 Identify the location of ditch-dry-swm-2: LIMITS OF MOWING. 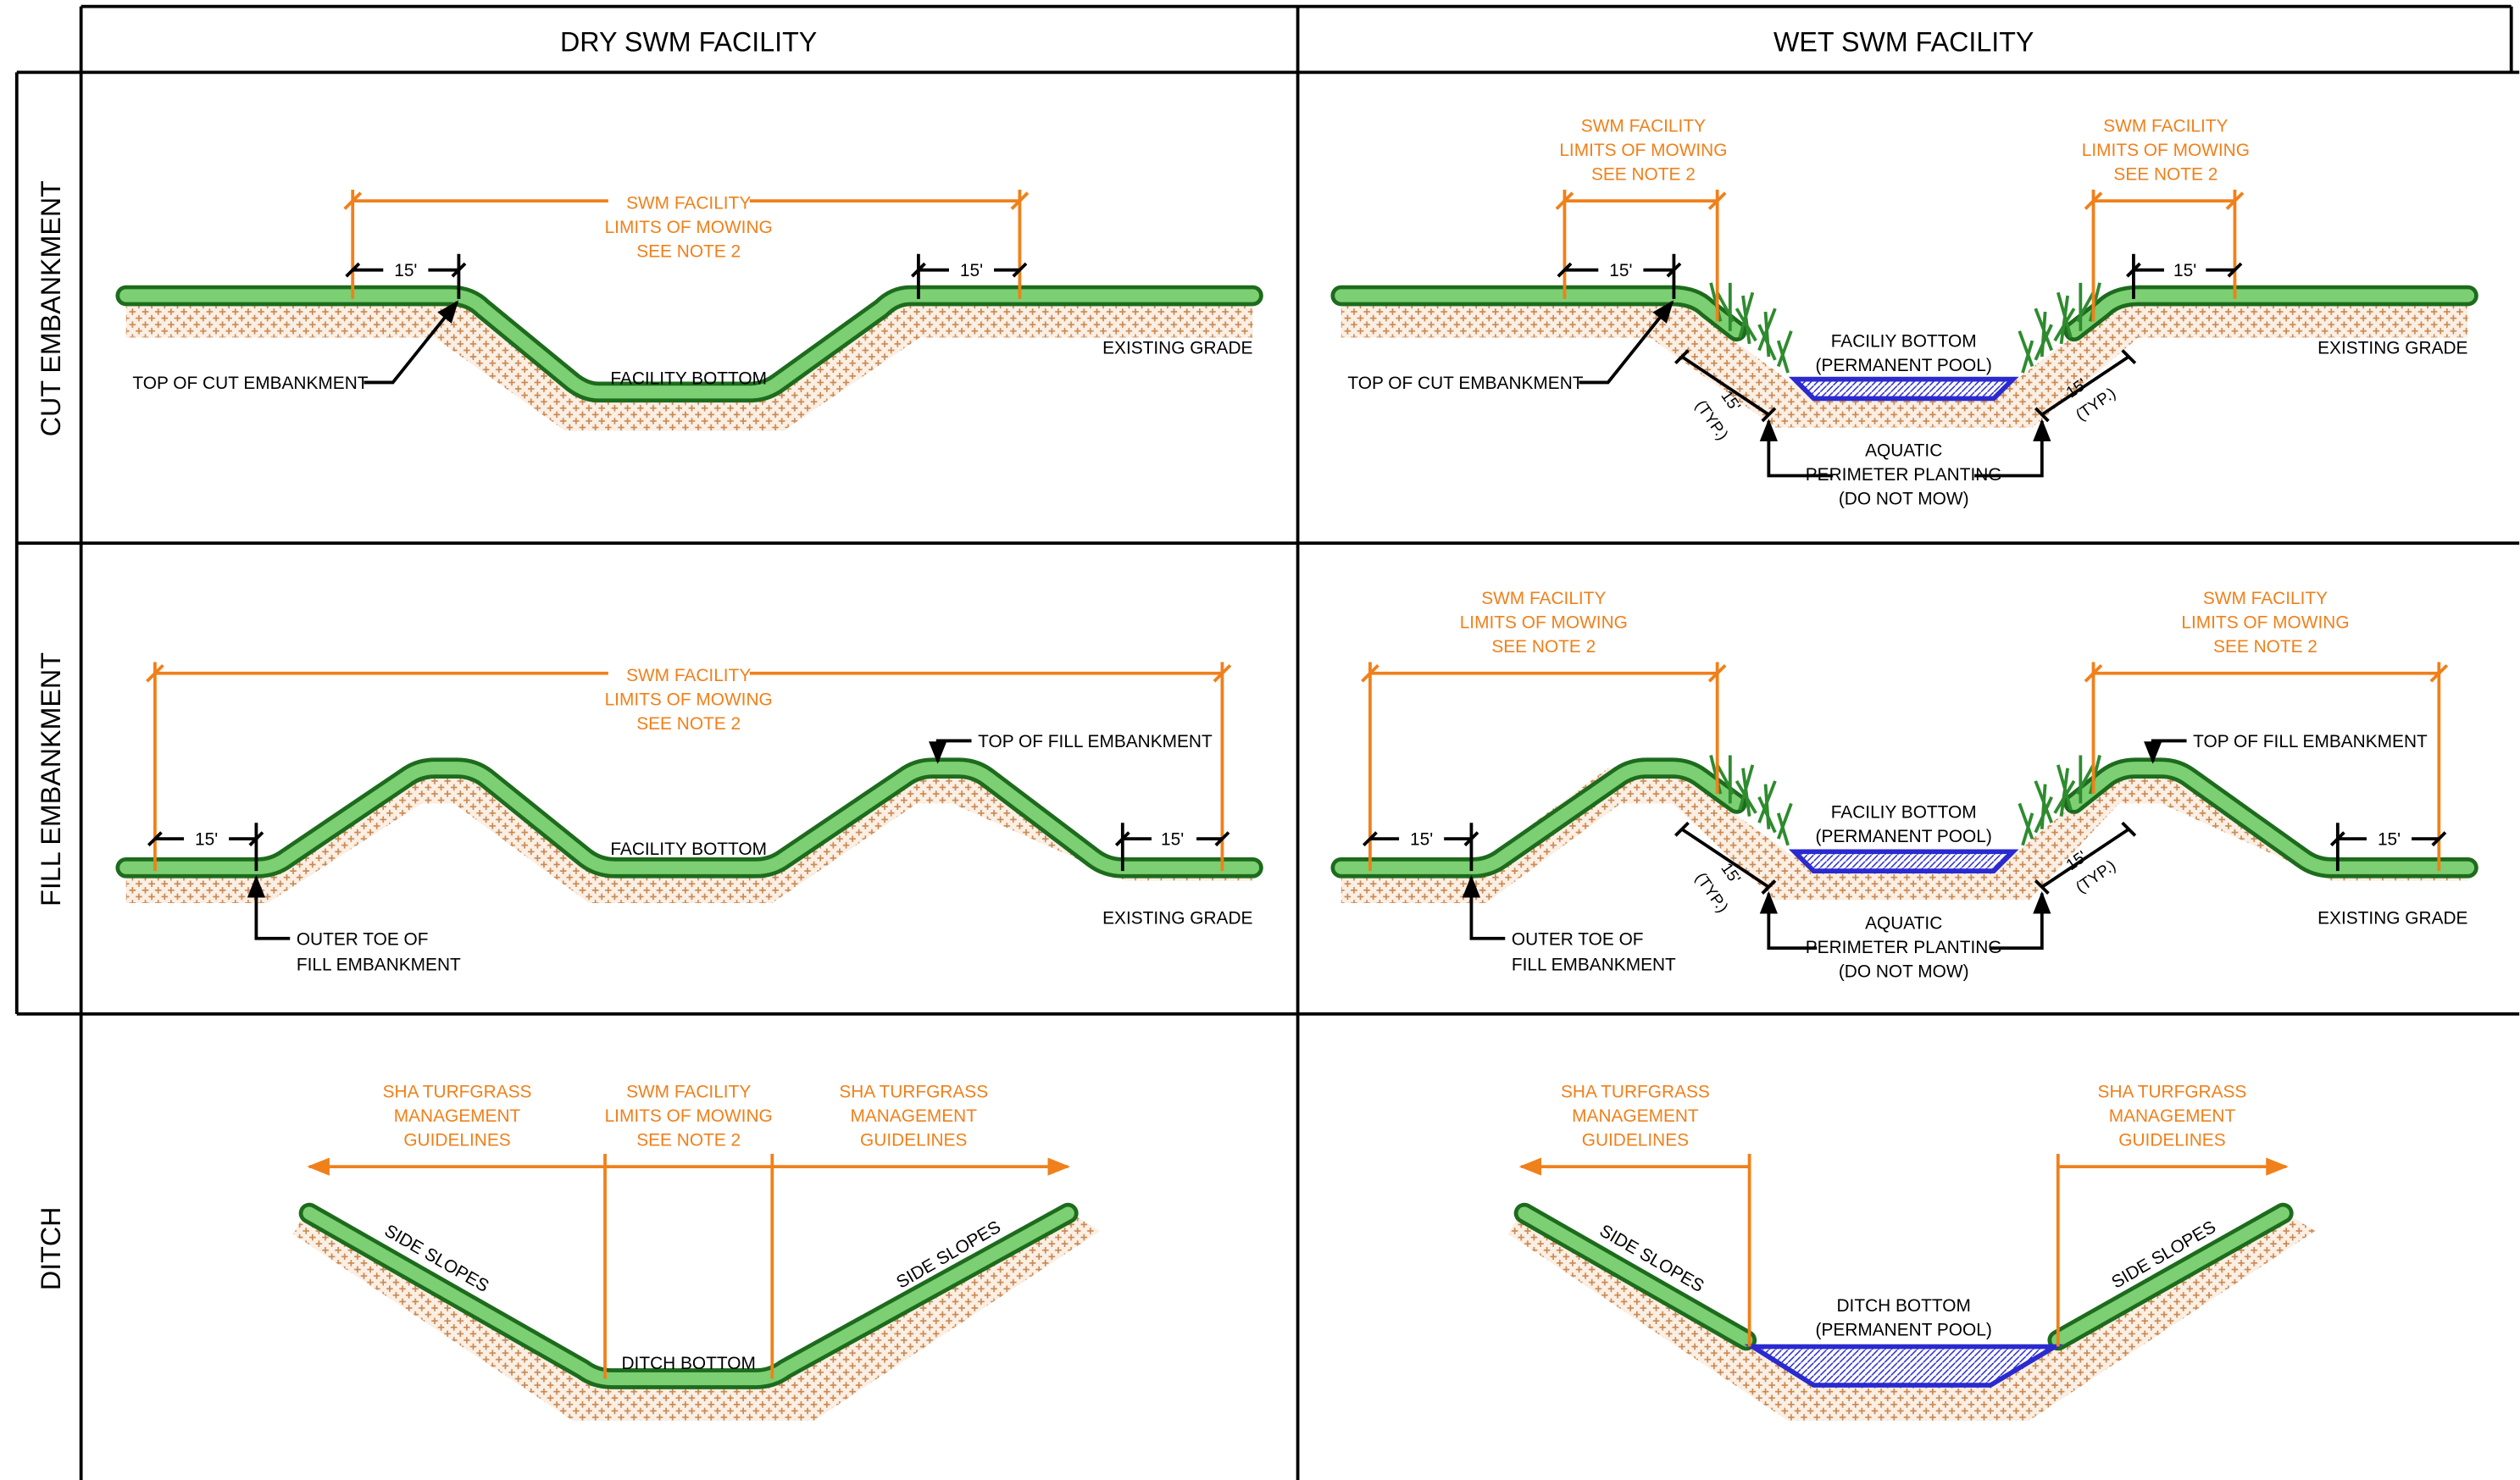
(689, 1116).